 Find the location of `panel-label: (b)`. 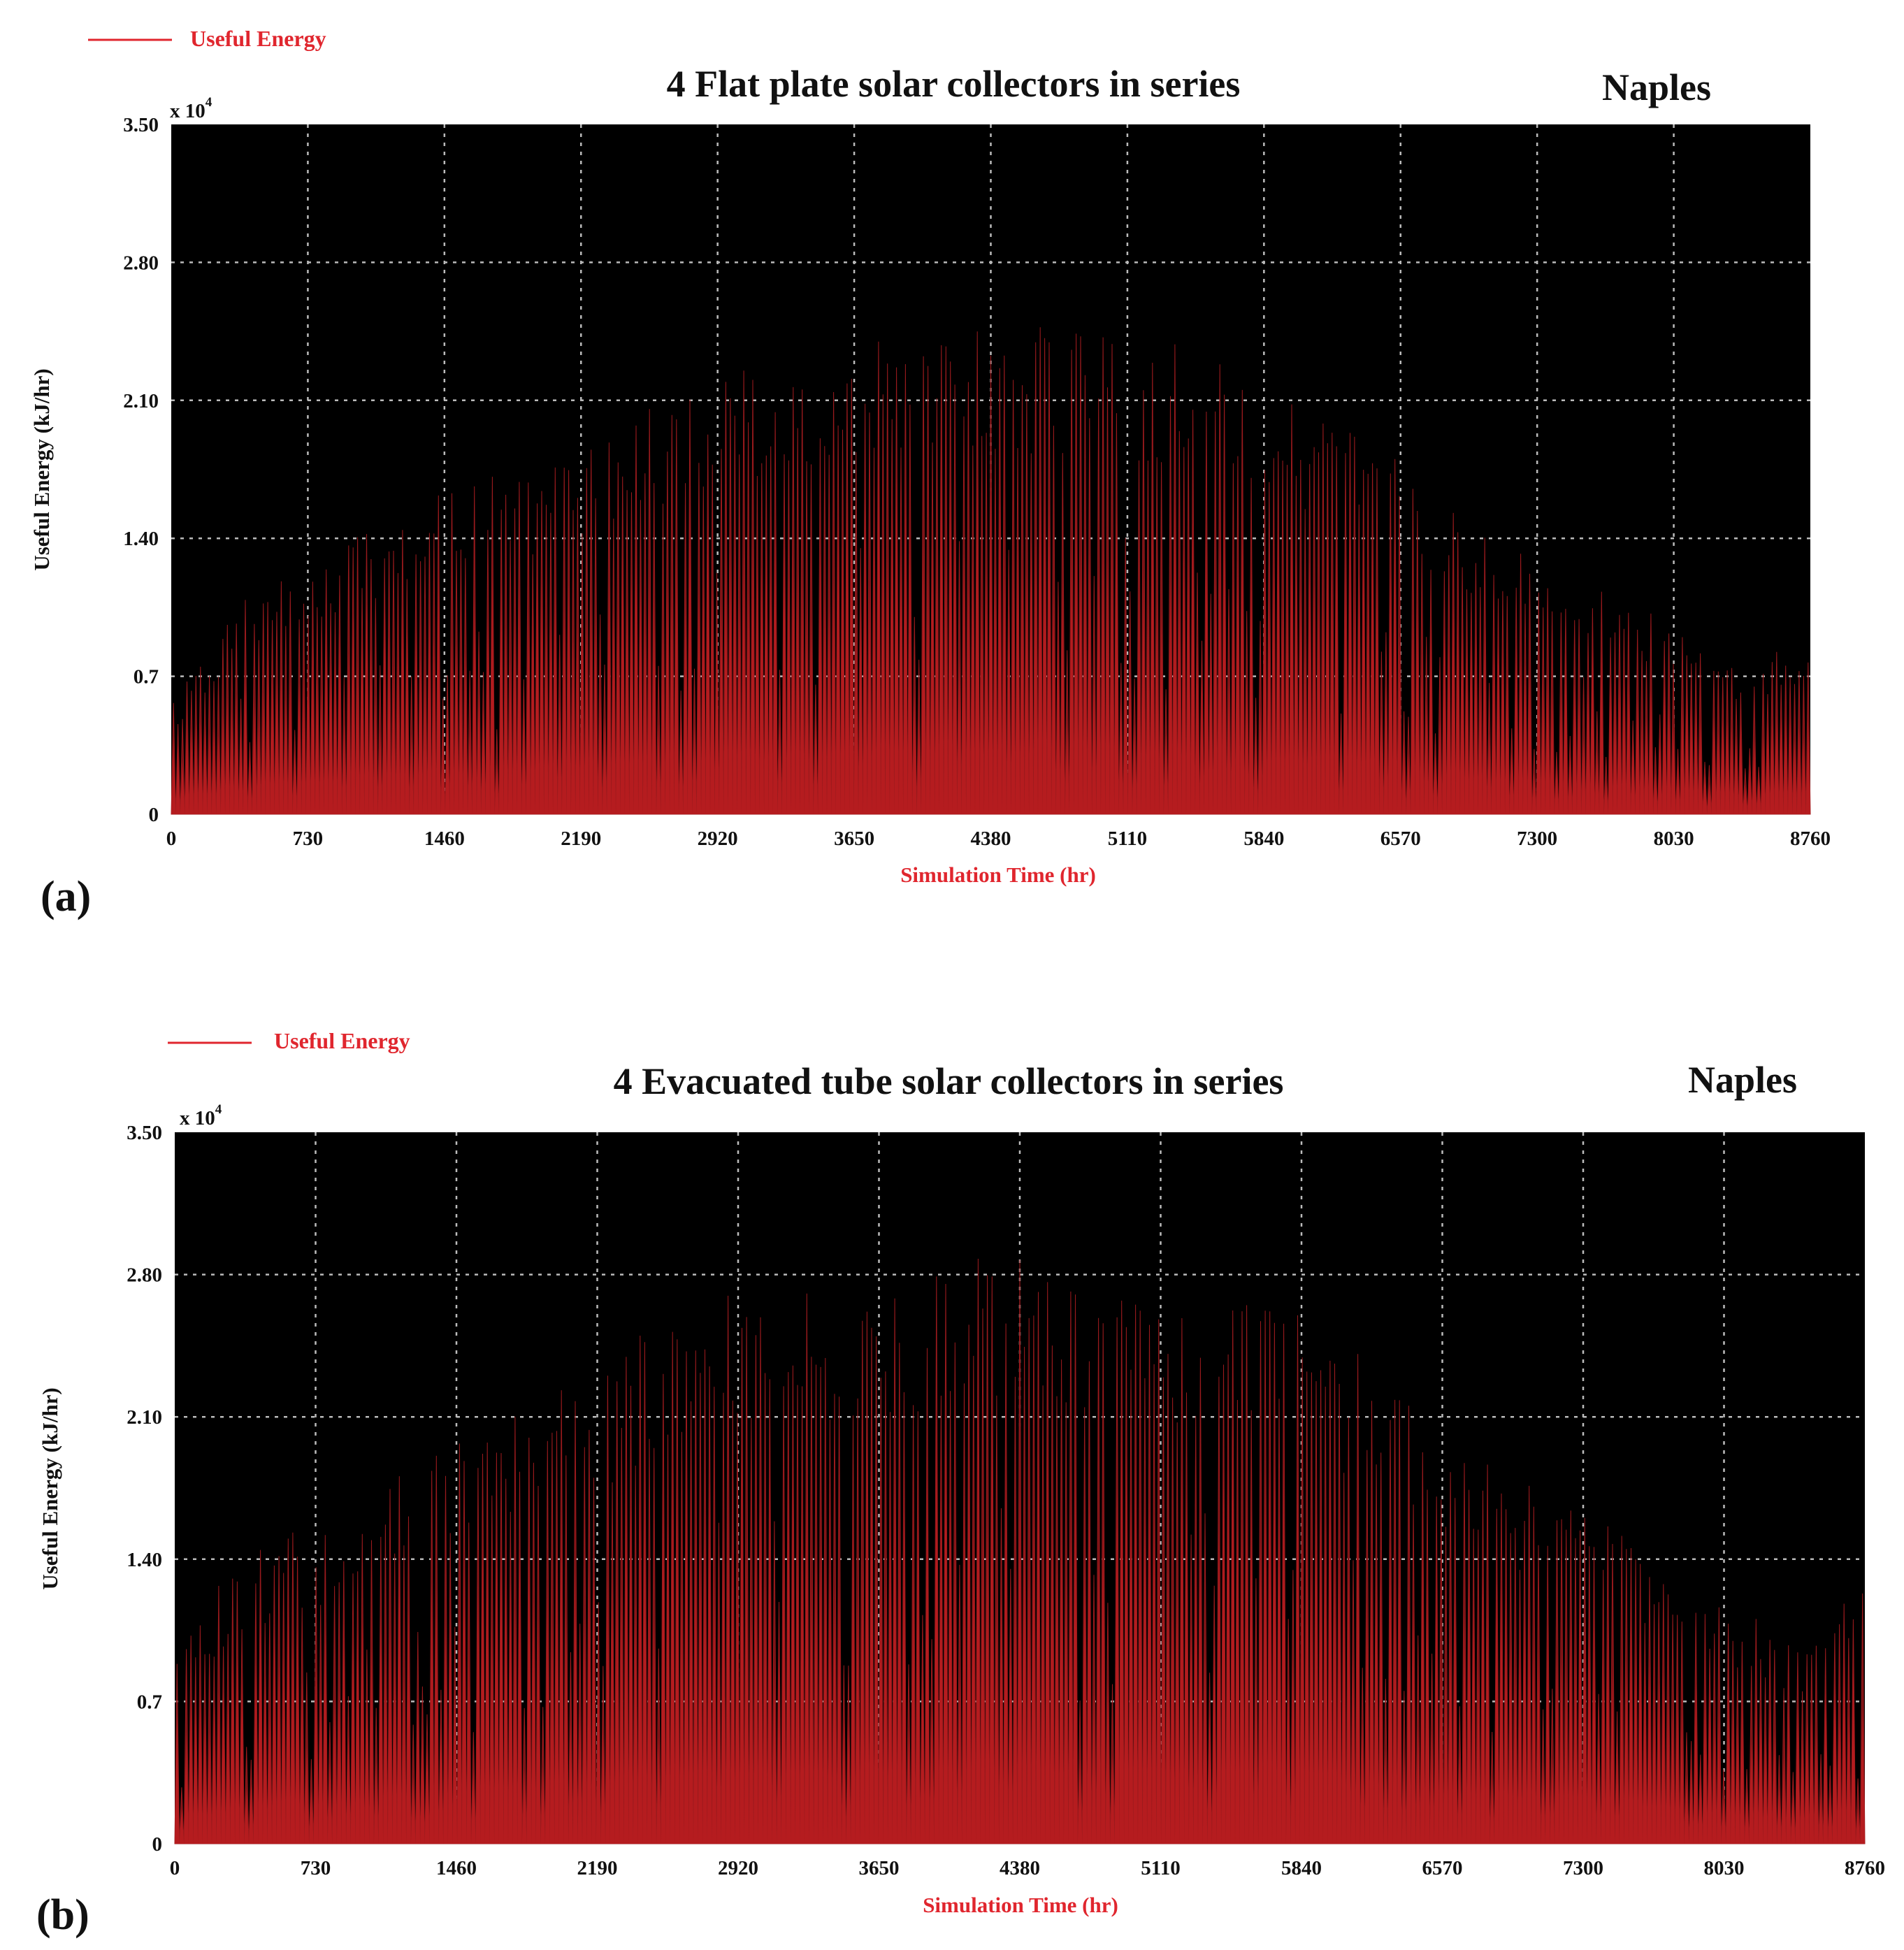

panel-label: (b) is located at coordinates (62, 1915).